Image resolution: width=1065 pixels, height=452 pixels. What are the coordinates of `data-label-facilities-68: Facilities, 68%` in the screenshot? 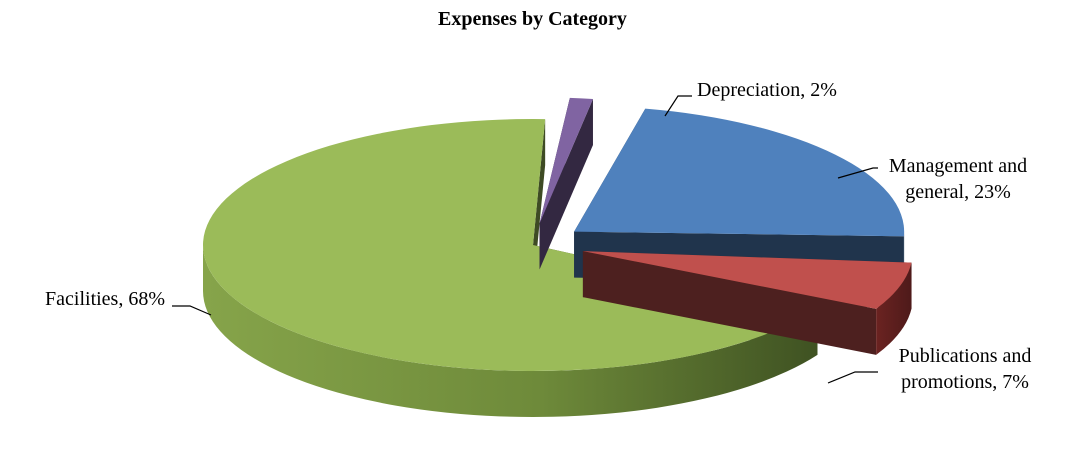 It's located at (105, 299).